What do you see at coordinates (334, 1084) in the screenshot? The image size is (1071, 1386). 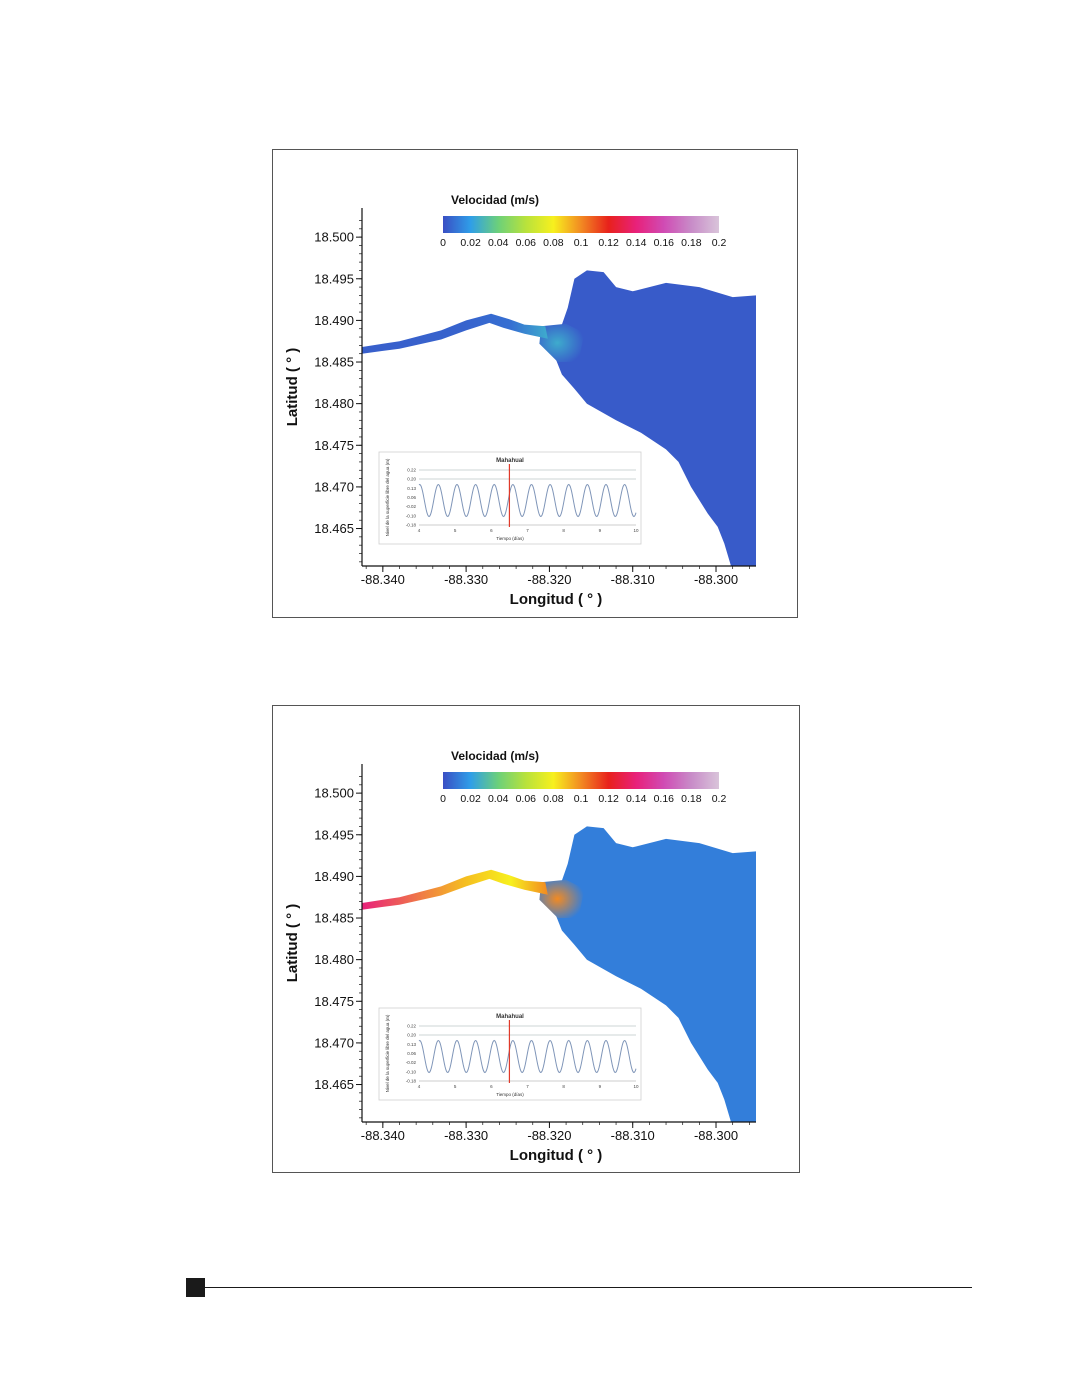 I see `y-tick-label: 18.465` at bounding box center [334, 1084].